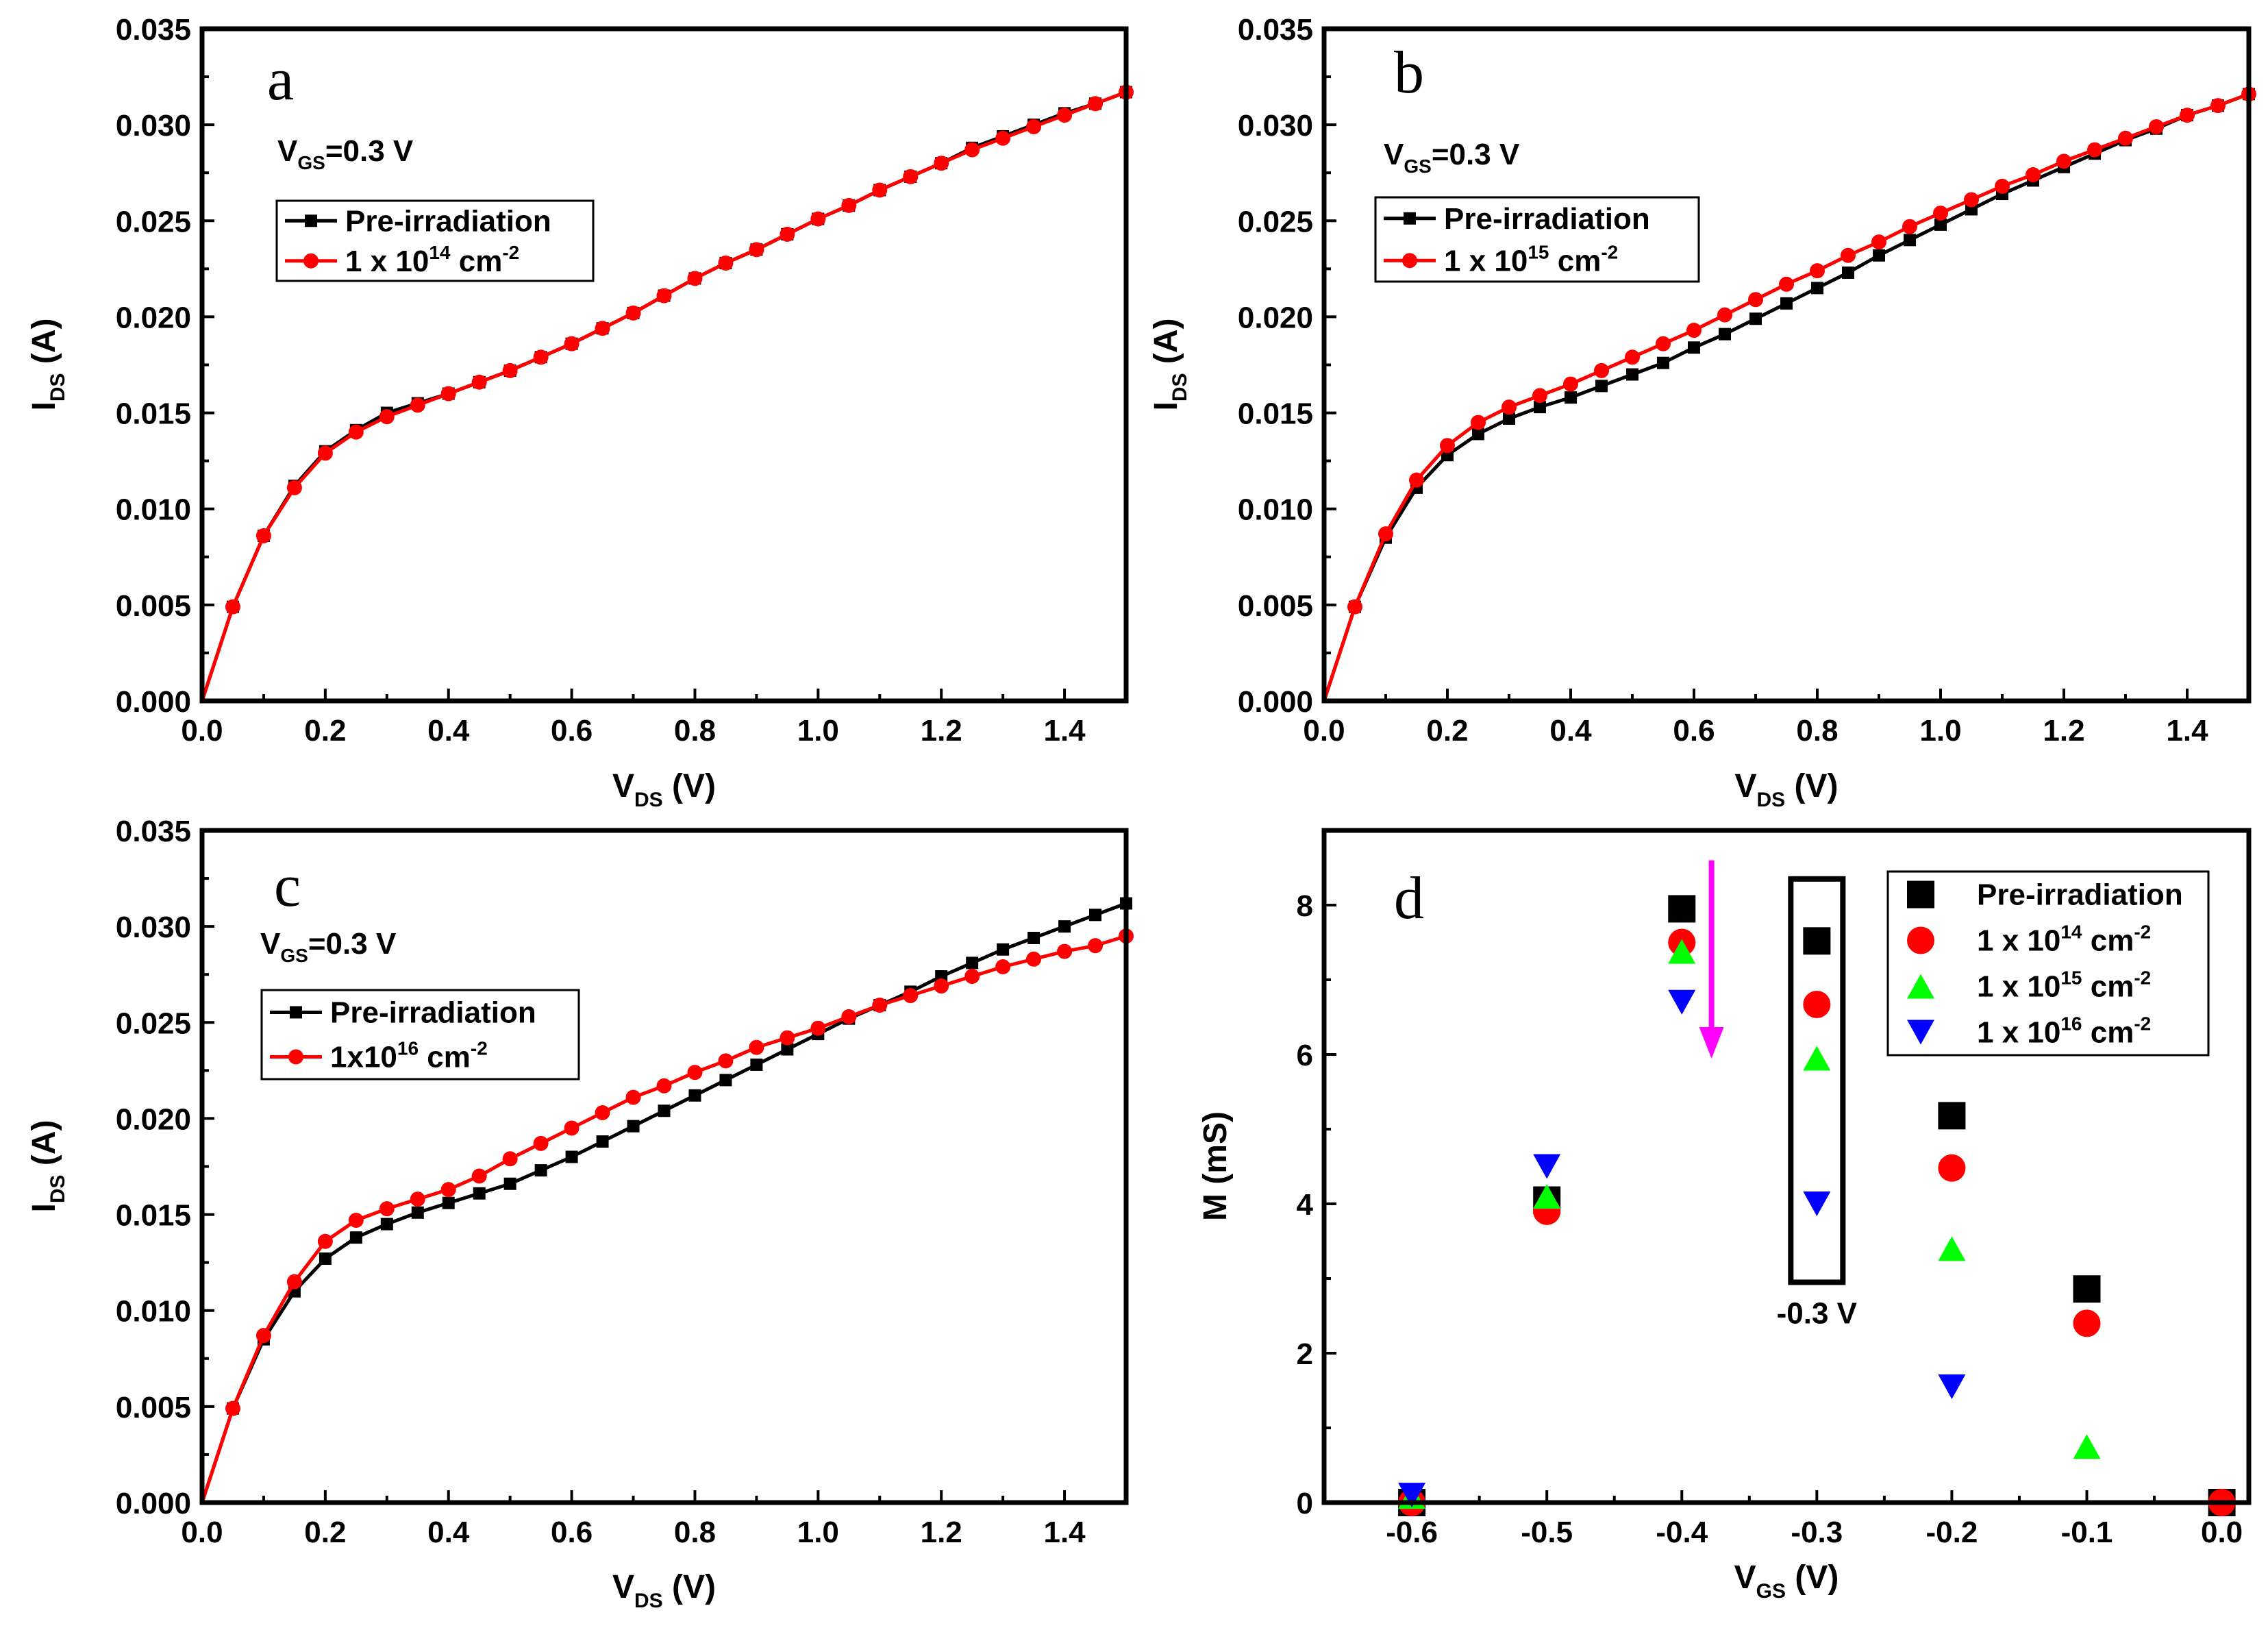 The image size is (2268, 1630). What do you see at coordinates (648, 800) in the screenshot?
I see `x-axis-label-sub: DS` at bounding box center [648, 800].